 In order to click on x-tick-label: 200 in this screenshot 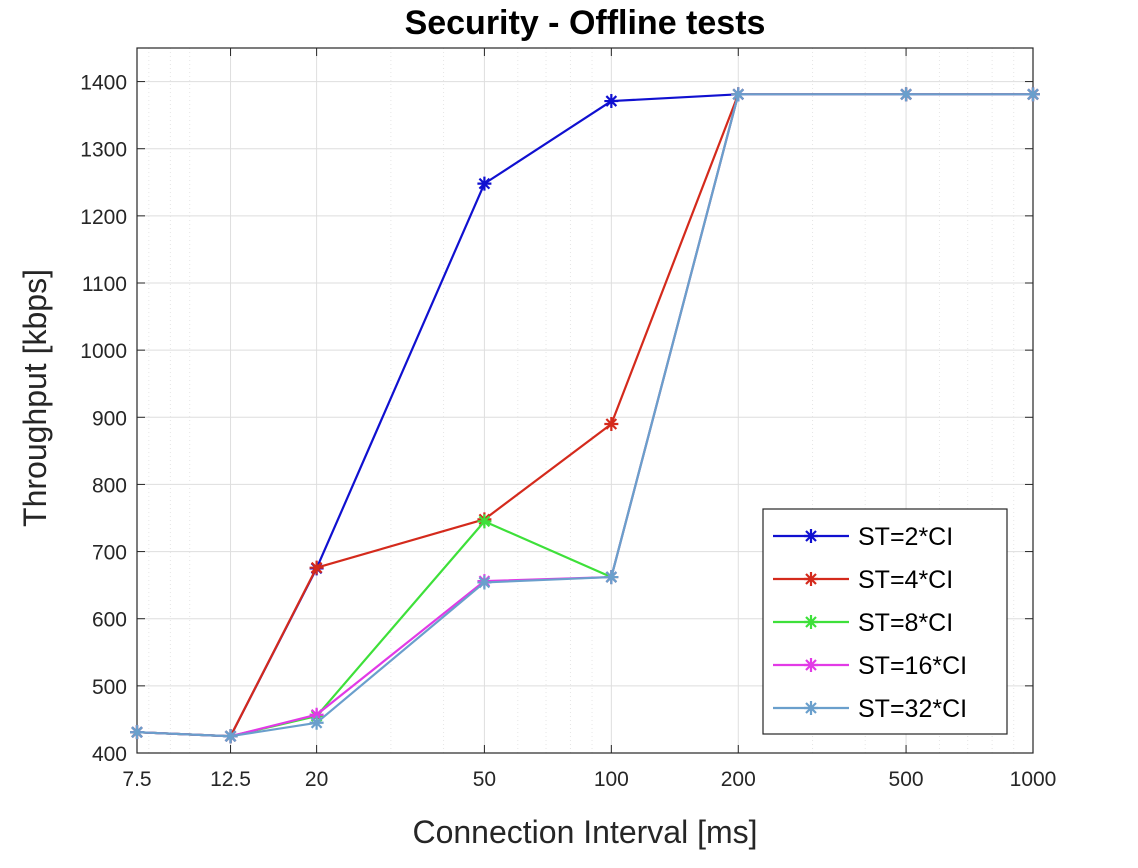, I will do `click(738, 779)`.